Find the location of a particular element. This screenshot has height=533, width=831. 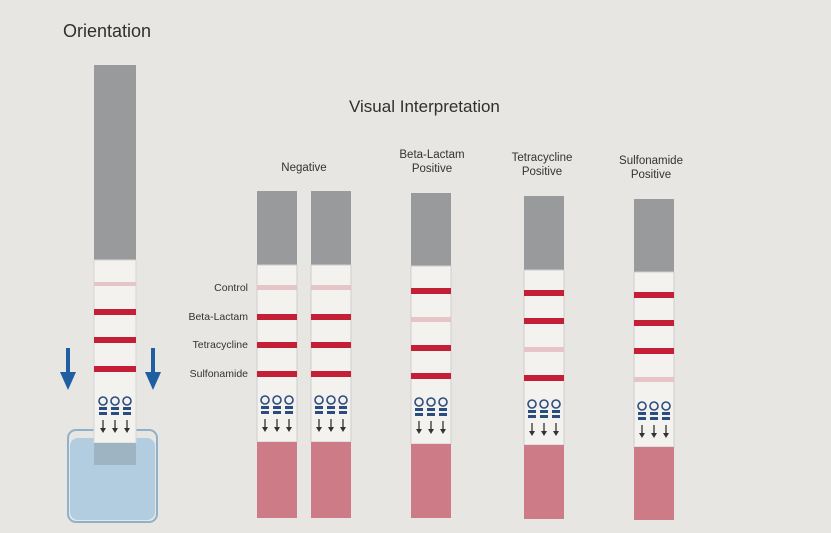

orientation-title: Orientation is located at coordinates (107, 31).